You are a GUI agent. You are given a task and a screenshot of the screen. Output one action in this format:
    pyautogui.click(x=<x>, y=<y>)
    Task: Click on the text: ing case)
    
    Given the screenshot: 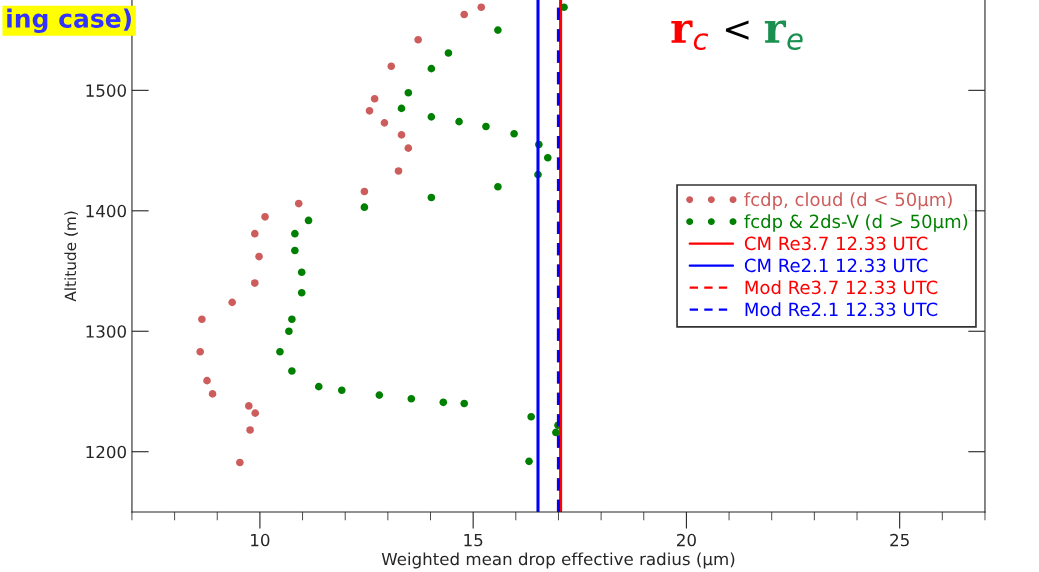 What is the action you would take?
    pyautogui.click(x=69, y=20)
    